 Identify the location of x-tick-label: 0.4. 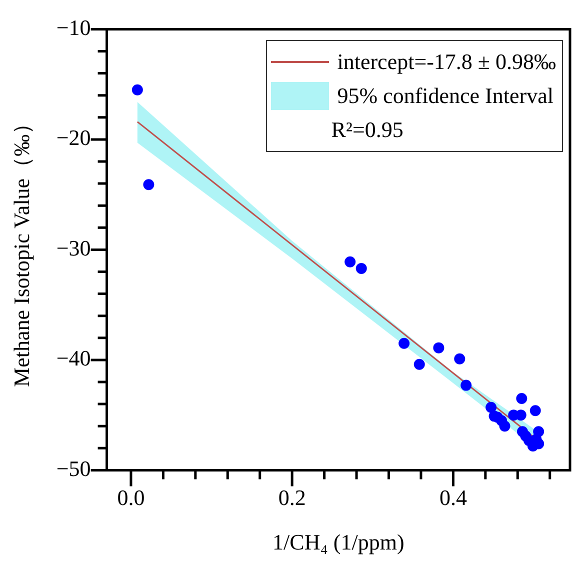
(453, 497).